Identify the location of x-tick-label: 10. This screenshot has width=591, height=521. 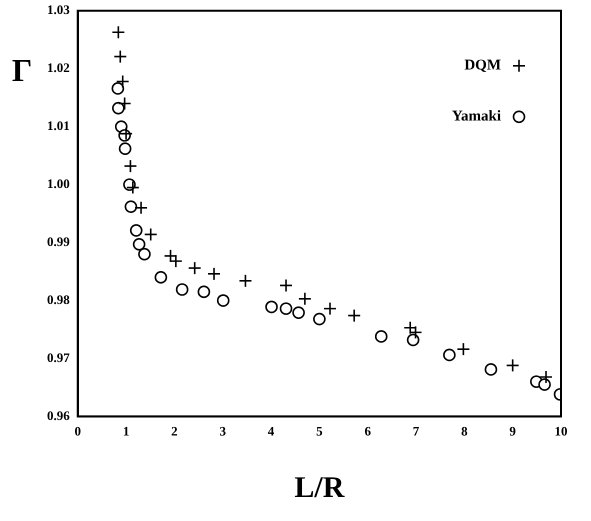
(561, 431).